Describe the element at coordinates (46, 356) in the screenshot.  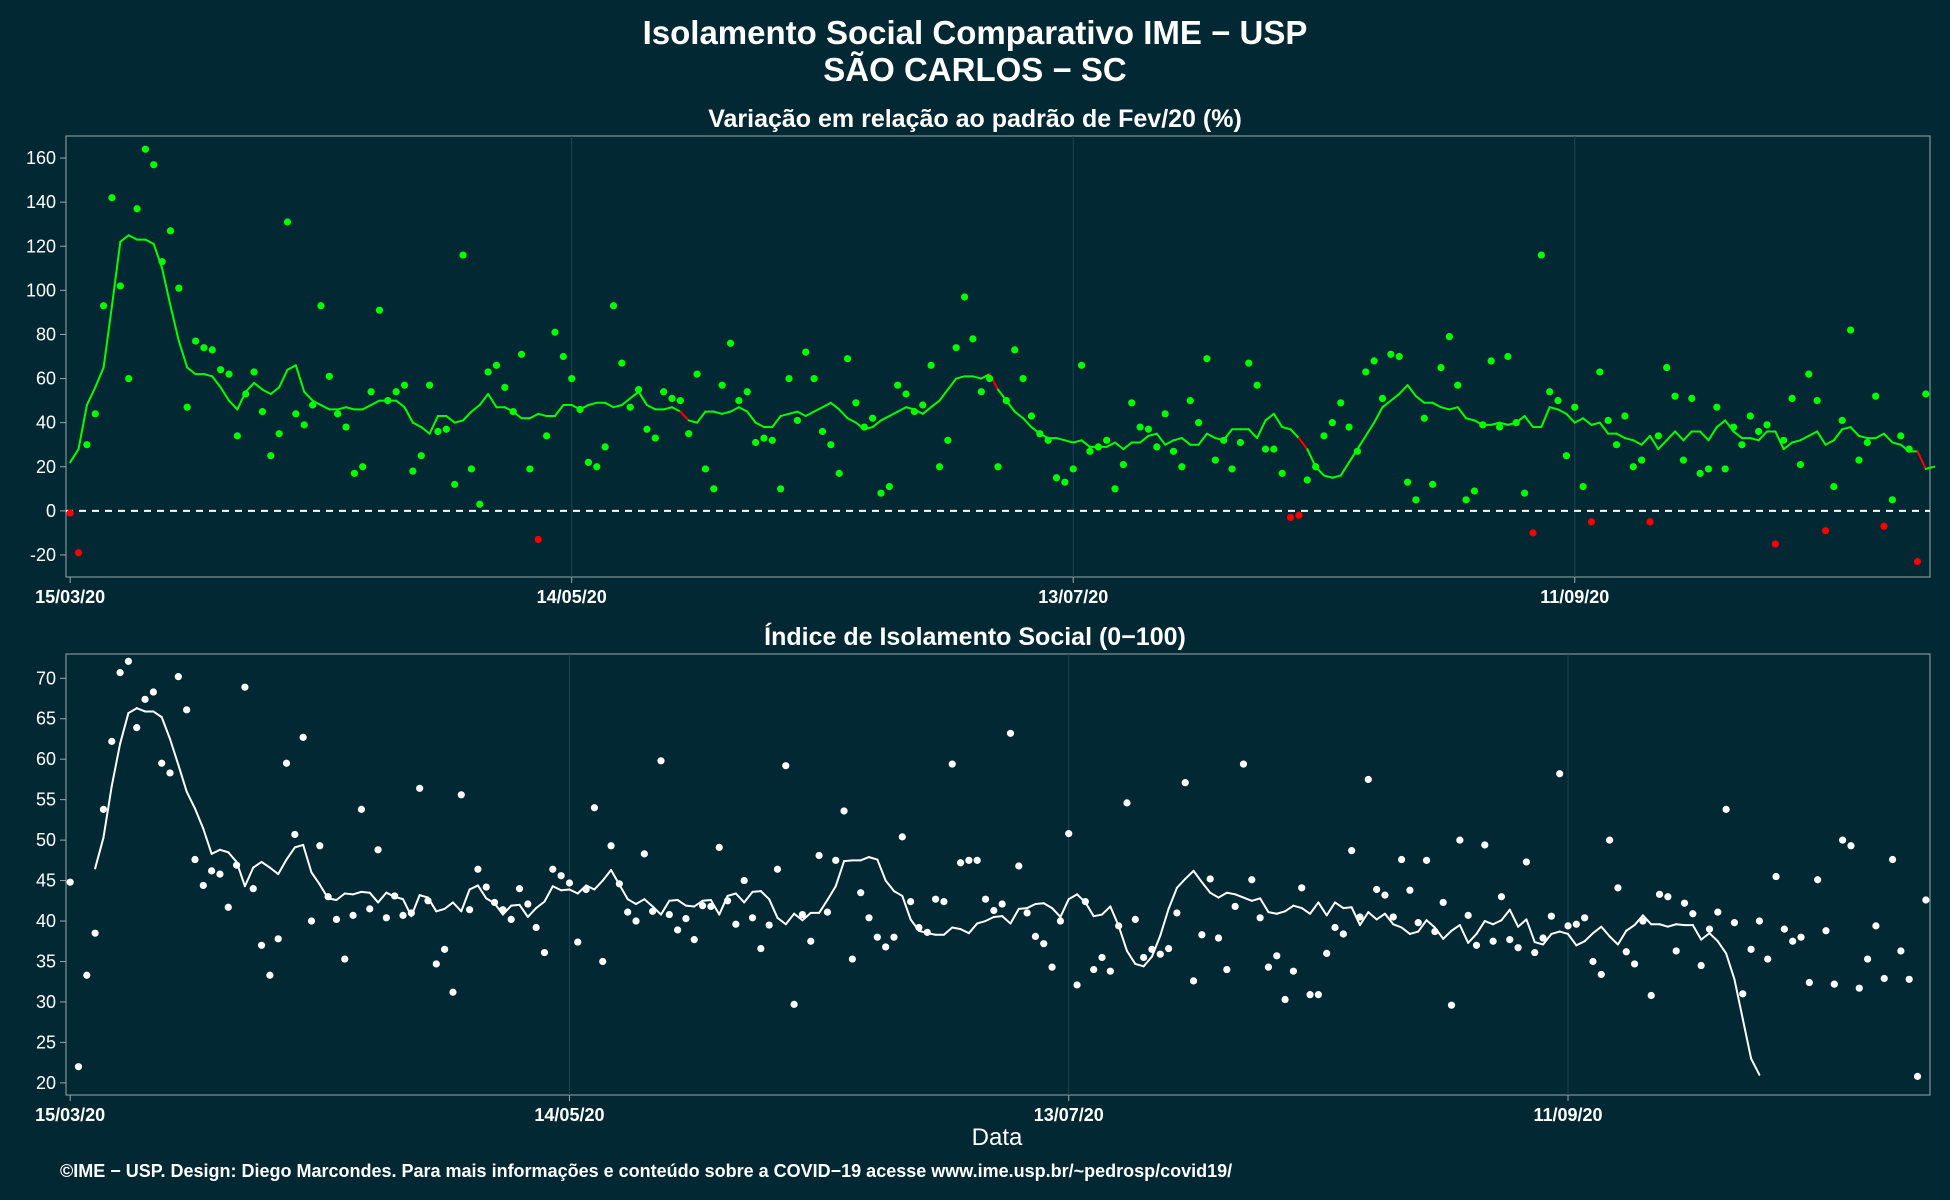
I see `variation-y-axis: -20 0 20 40 60 80 100 120 140 160` at that location.